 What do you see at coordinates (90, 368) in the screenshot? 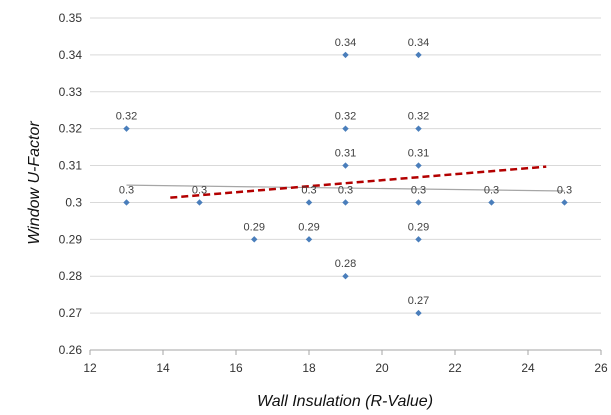
I see `x-tick-label: 12` at bounding box center [90, 368].